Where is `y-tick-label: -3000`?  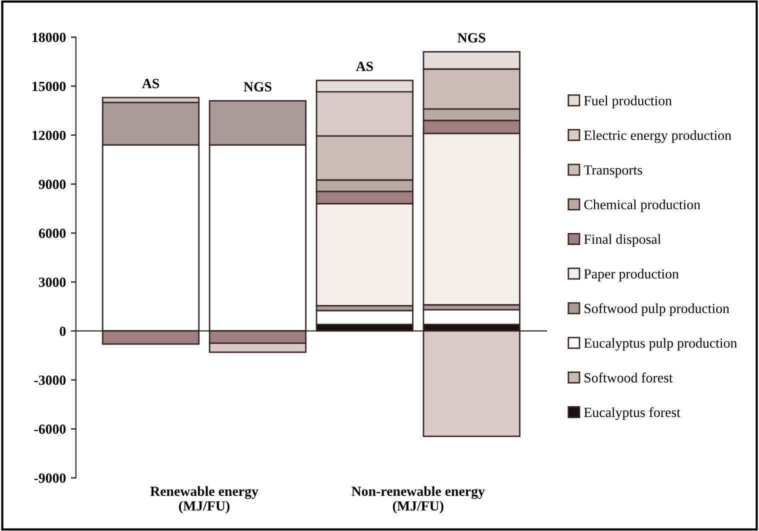
y-tick-label: -3000 is located at coordinates (50, 380).